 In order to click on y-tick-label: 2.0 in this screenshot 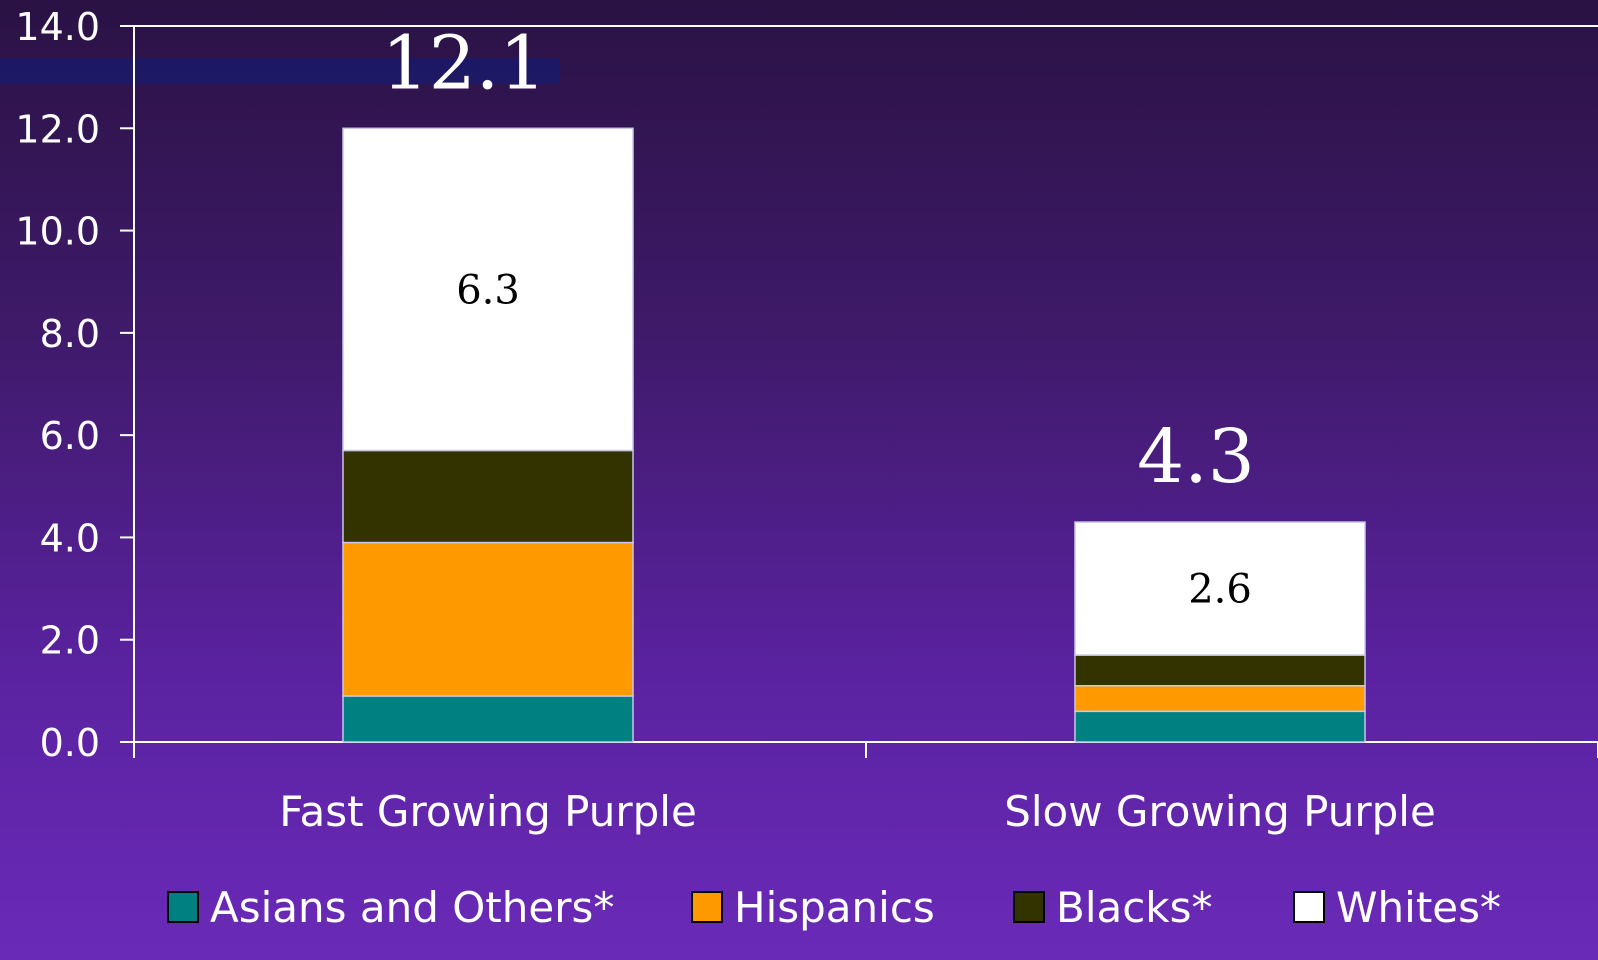, I will do `click(70, 641)`.